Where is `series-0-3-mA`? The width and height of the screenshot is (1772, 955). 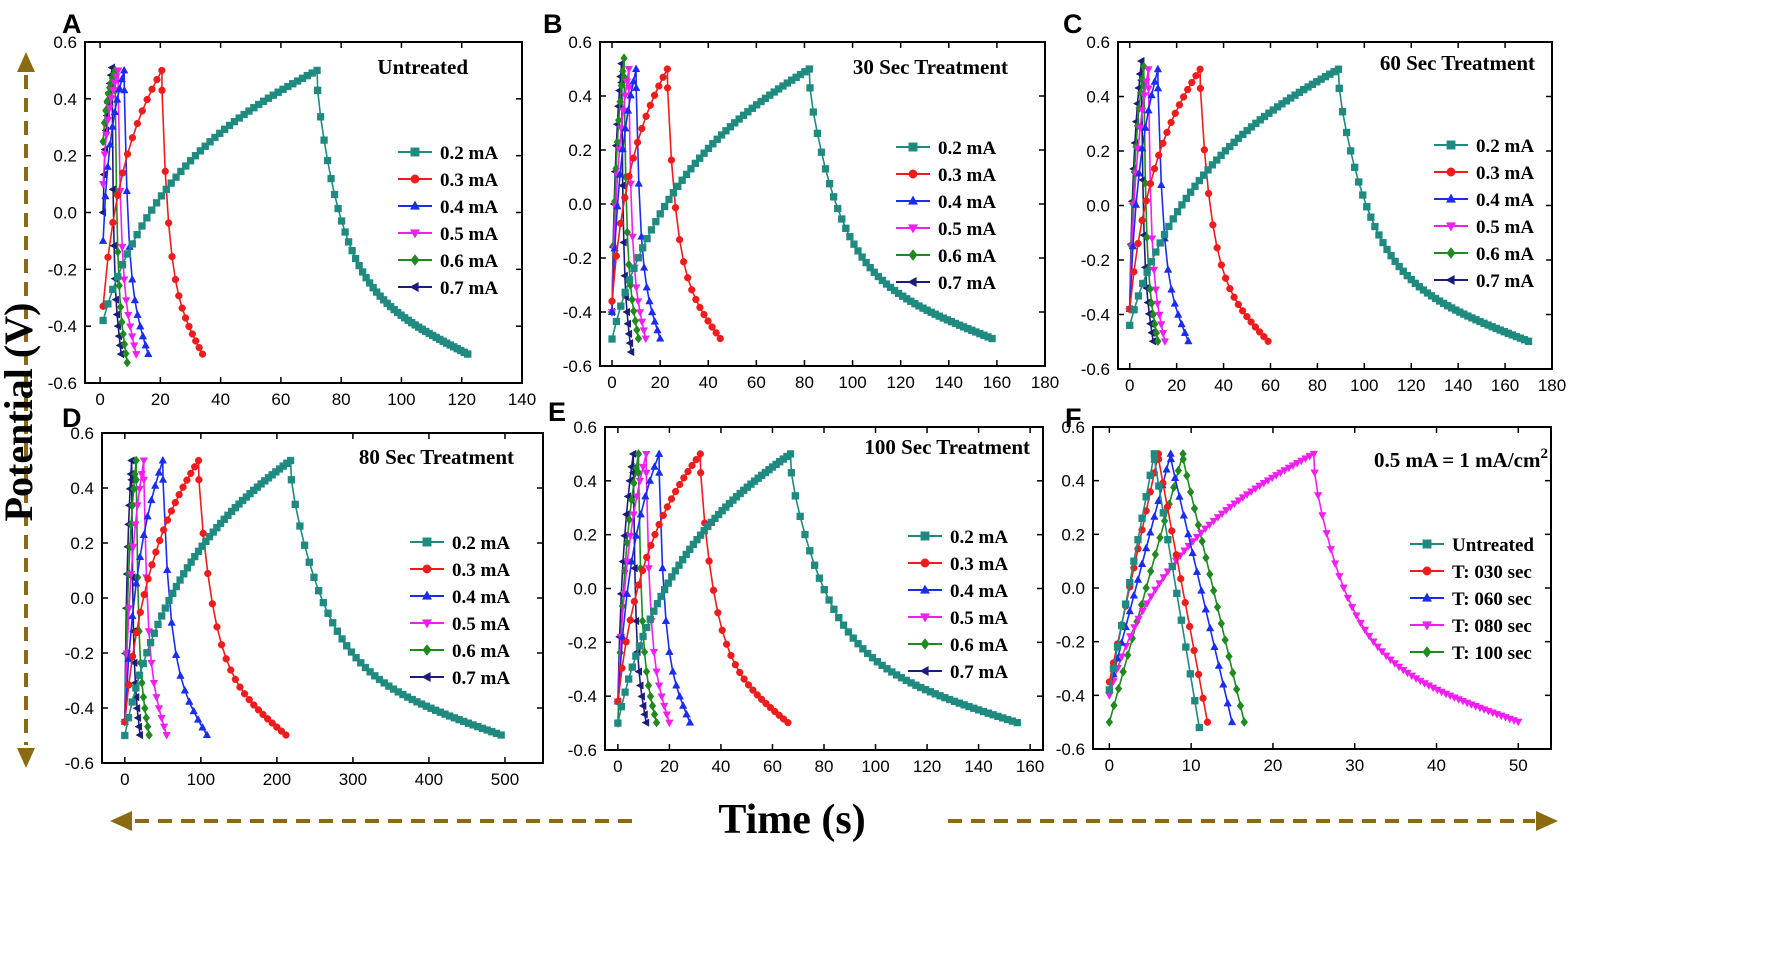
series-0-3-mA is located at coordinates (153, 212).